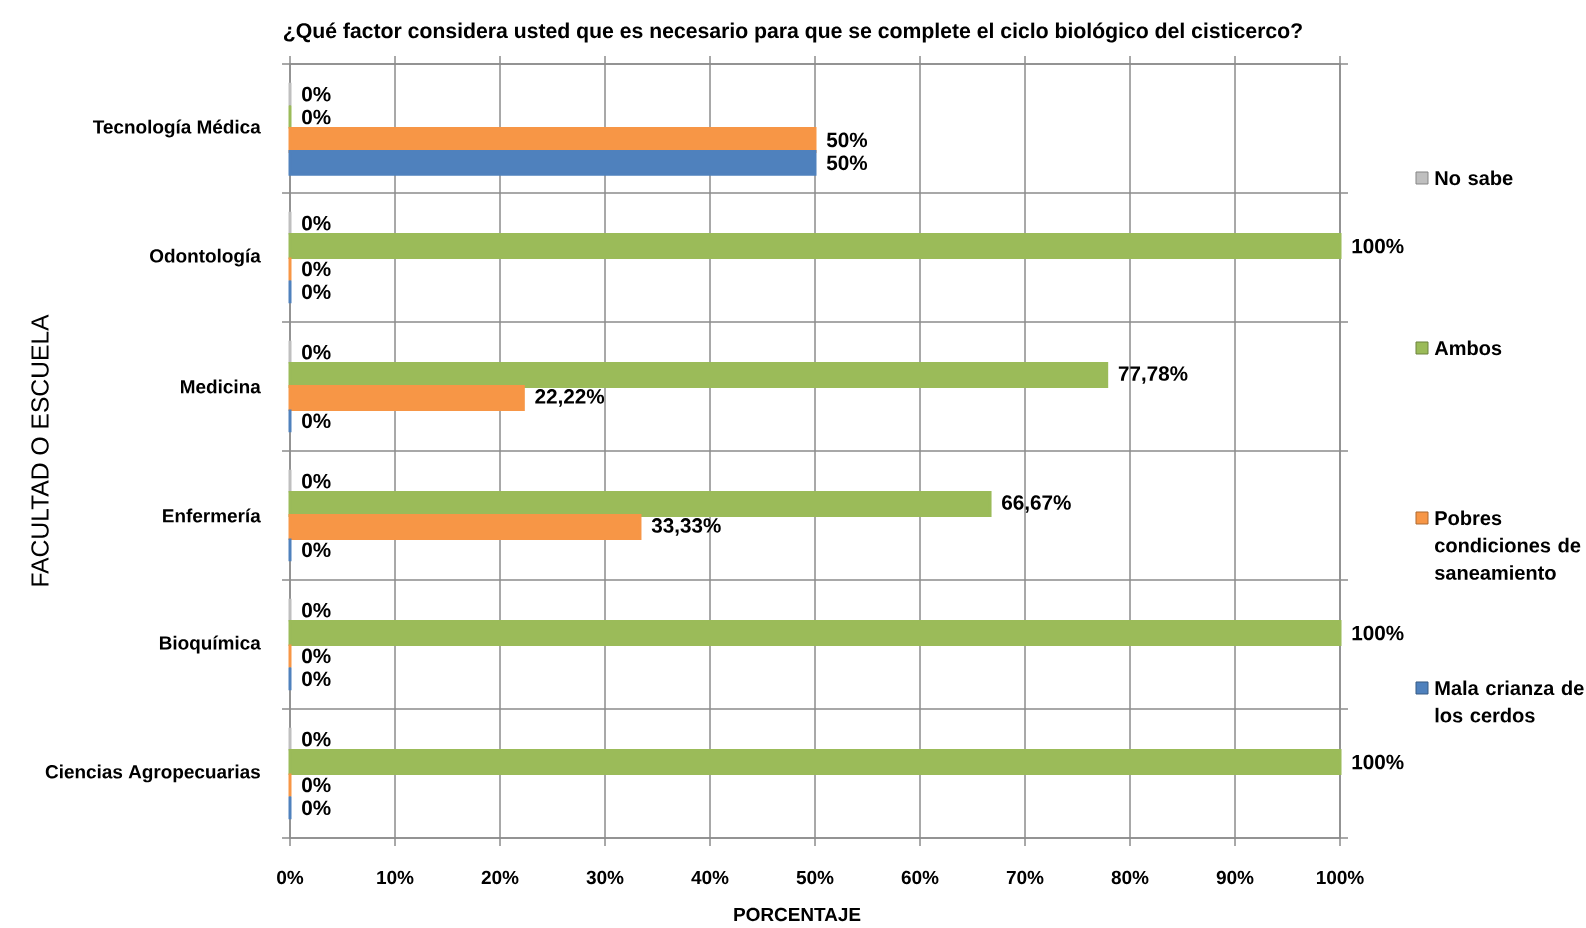 This screenshot has width=1586, height=928. I want to click on x-tick-label: 10%, so click(395, 877).